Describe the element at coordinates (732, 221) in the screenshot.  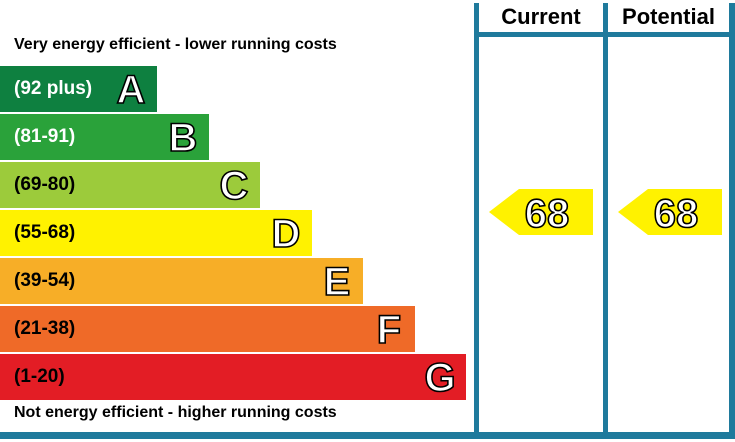
I see `frame-right-line` at that location.